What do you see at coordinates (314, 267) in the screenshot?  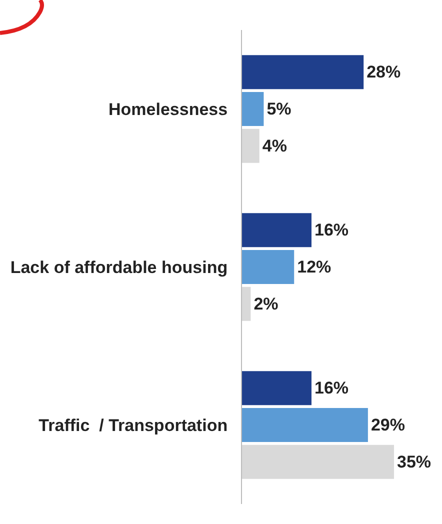 I see `data-label: 12%` at bounding box center [314, 267].